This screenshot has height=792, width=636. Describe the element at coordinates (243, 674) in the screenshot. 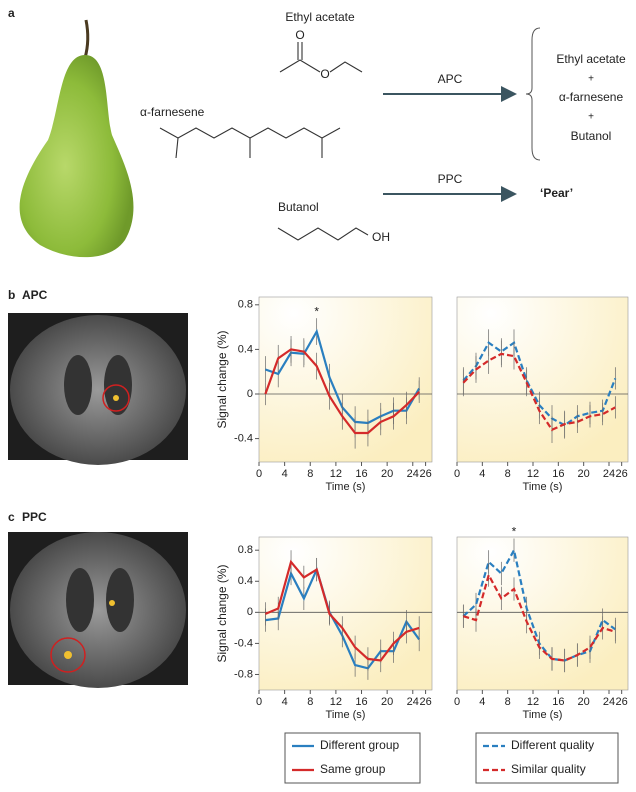

I see `y-tick-label: -0.8` at that location.